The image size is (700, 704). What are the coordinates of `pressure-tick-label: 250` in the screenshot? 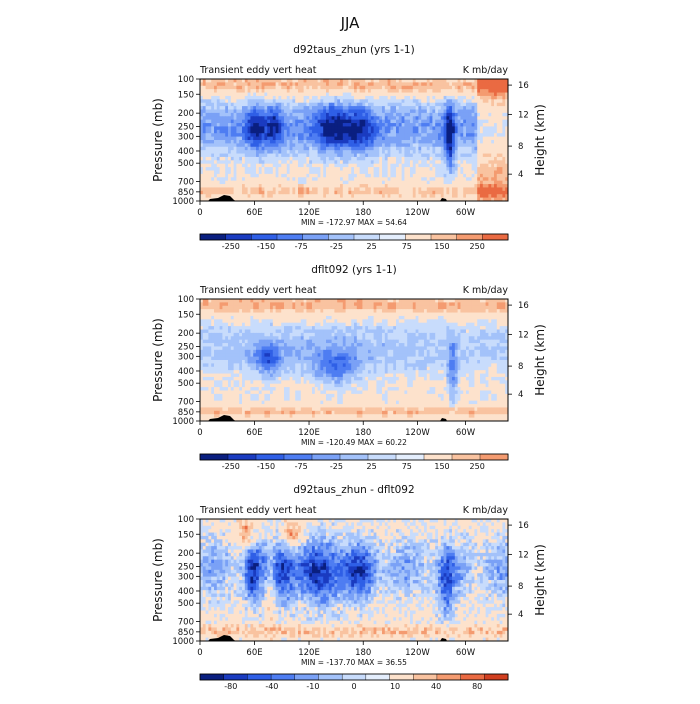 It's located at (186, 128).